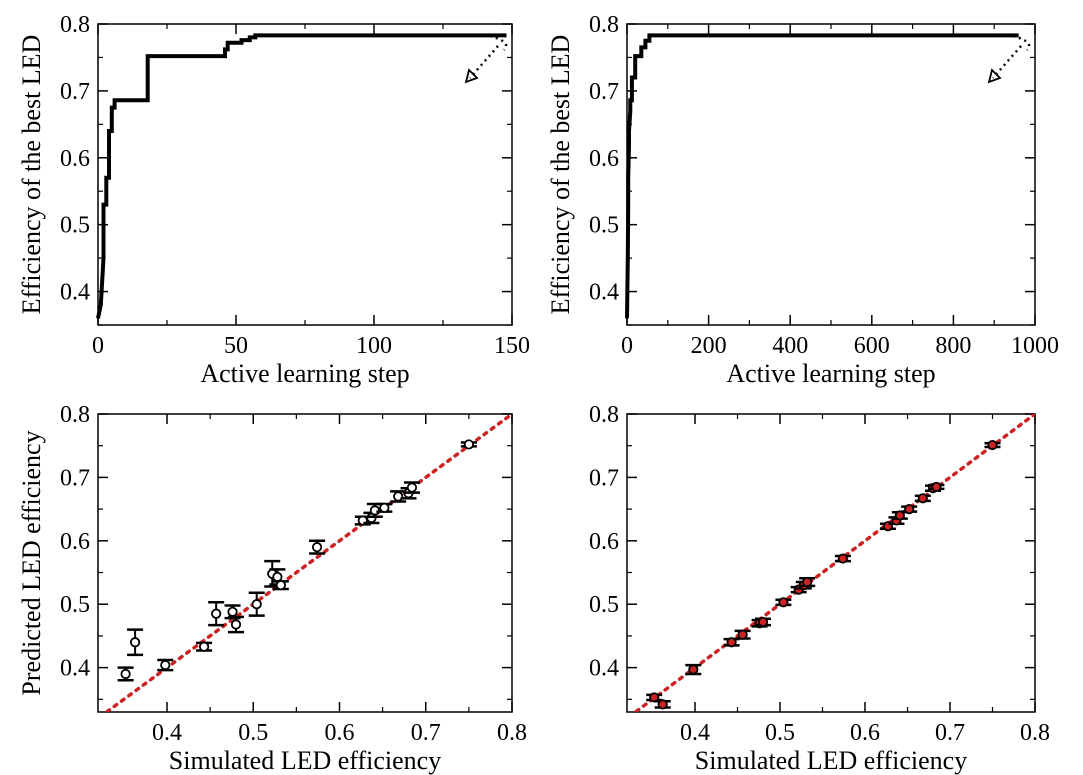  Describe the element at coordinates (31, 562) in the screenshot. I see `y-axis-label: Predicted LED efficiency` at that location.